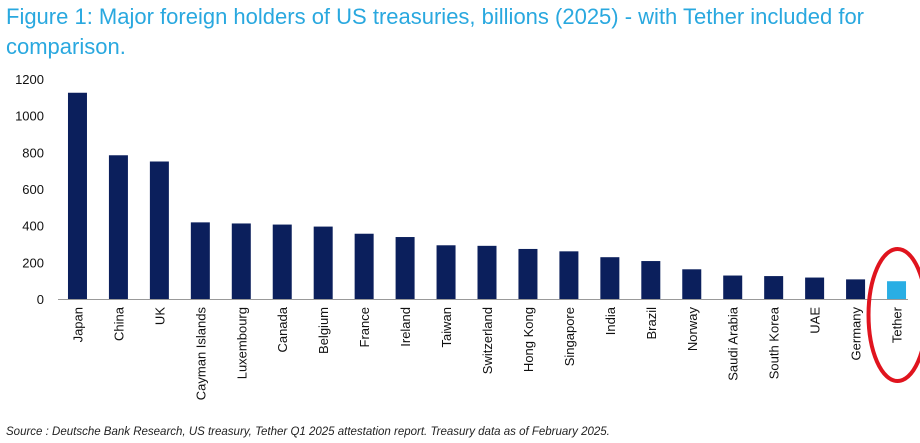 This screenshot has width=920, height=443. Describe the element at coordinates (610, 278) in the screenshot. I see `bar-india` at that location.